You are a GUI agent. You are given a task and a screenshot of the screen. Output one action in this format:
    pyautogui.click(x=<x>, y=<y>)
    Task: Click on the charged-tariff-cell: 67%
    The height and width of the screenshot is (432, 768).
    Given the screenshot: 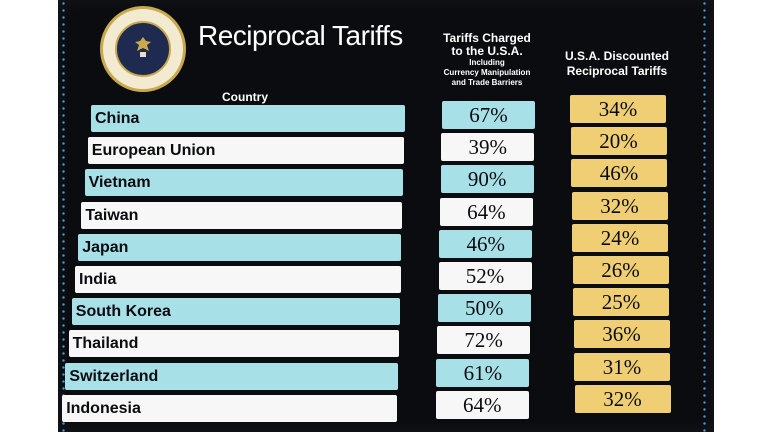 What is the action you would take?
    pyautogui.click(x=488, y=115)
    